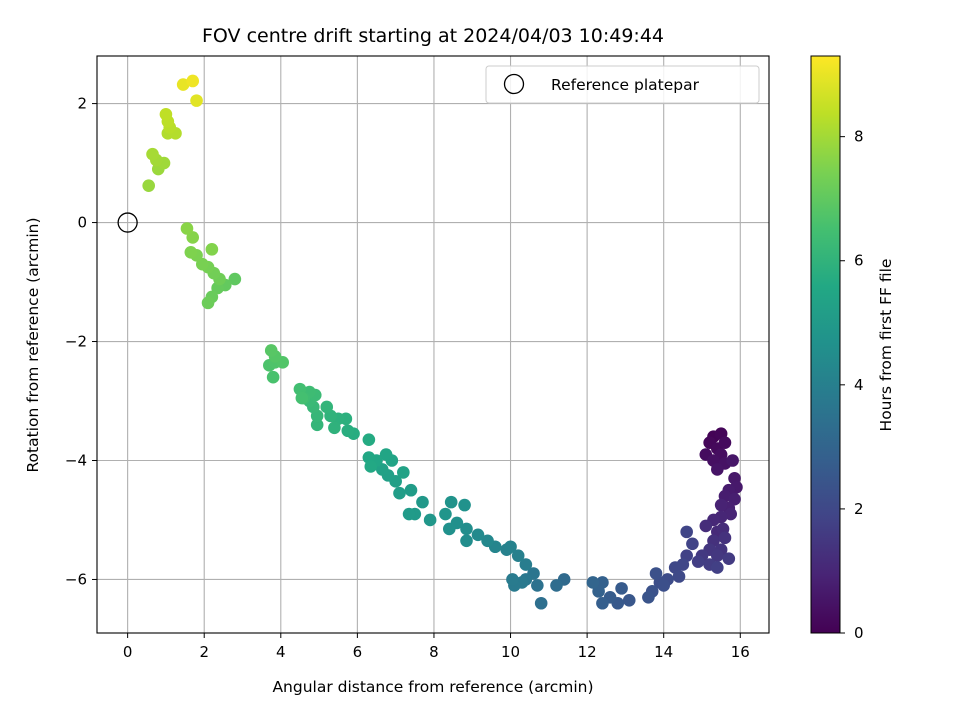 This screenshot has height=720, width=960. What do you see at coordinates (432, 687) in the screenshot?
I see `x-axis-label: Angular distance from reference (arcmin)` at bounding box center [432, 687].